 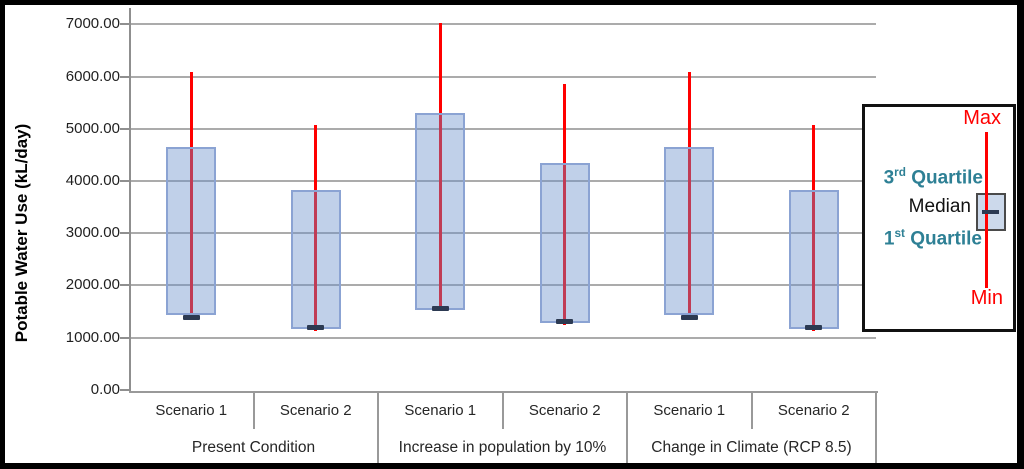 What do you see at coordinates (751, 447) in the screenshot?
I see `x-axis-group-label: Change in Climate (RCP 8.5)` at bounding box center [751, 447].